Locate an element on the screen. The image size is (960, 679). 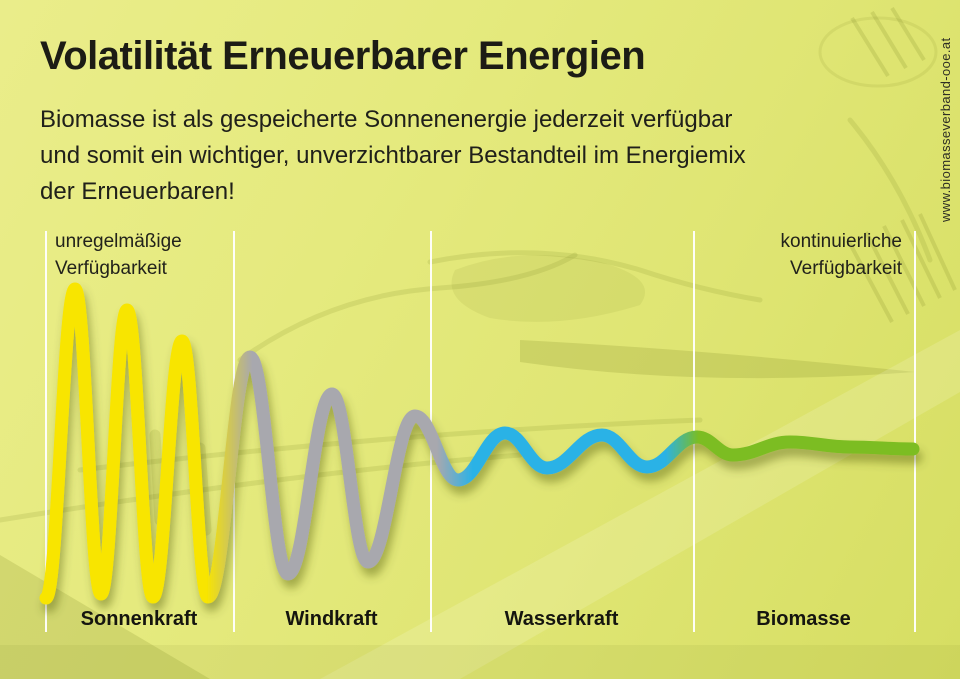
subtitle-line: der Erneuerbaren! is located at coordinates (137, 191).